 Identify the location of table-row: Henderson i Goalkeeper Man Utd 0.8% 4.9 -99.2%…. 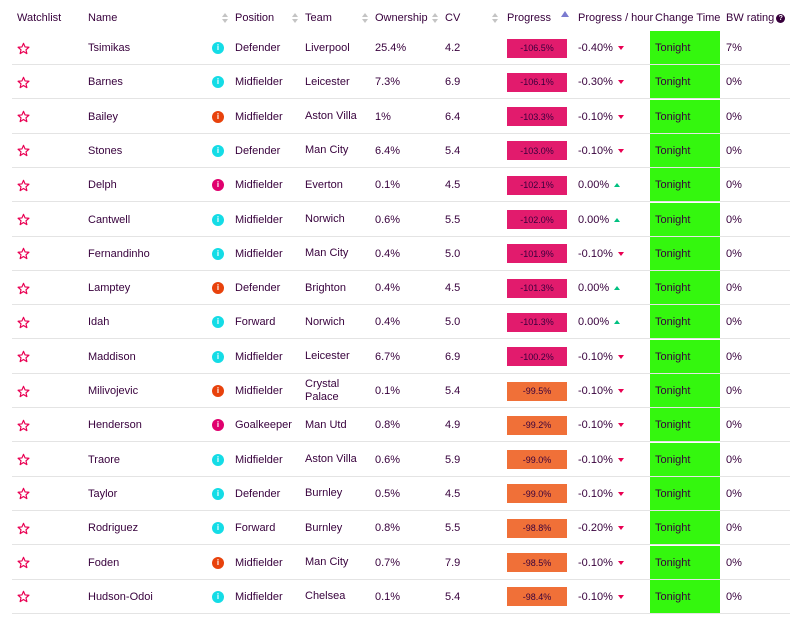
(400, 425).